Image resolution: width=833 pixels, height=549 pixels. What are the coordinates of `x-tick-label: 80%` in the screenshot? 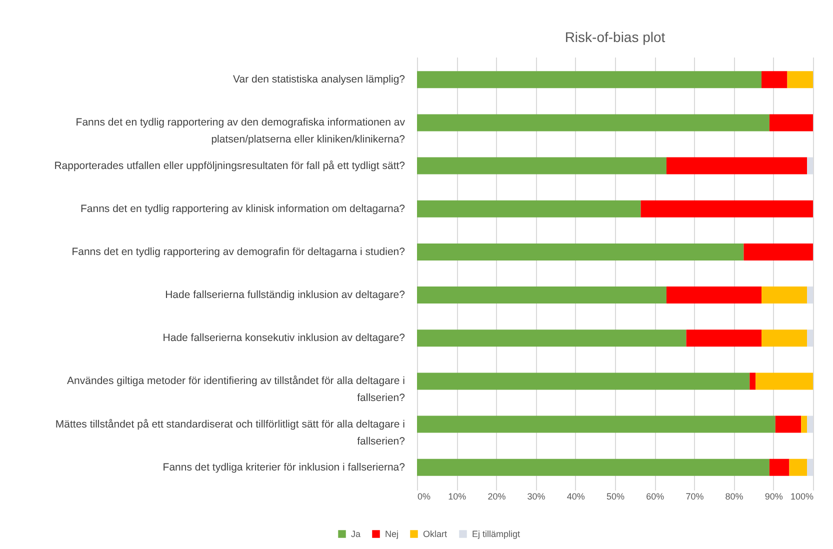 It's located at (734, 497).